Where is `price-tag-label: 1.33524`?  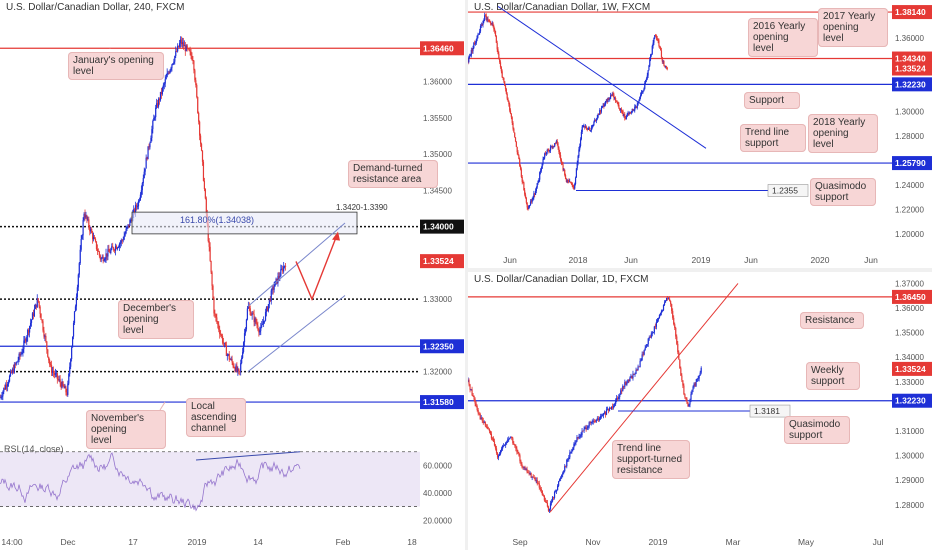 price-tag-label: 1.33524 is located at coordinates (910, 69).